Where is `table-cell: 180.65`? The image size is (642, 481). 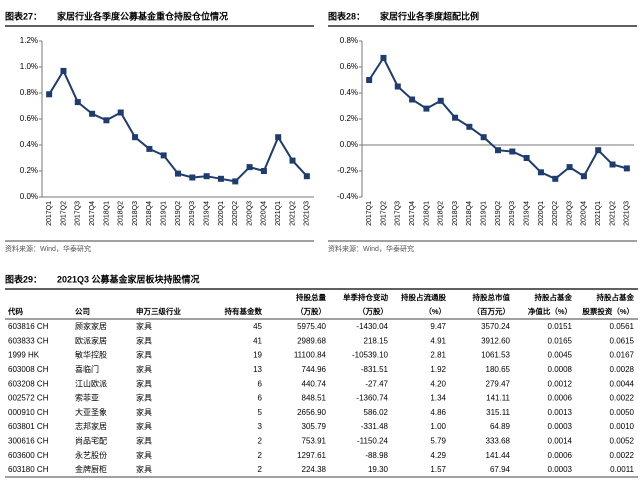
table-cell: 180.65 is located at coordinates (498, 369).